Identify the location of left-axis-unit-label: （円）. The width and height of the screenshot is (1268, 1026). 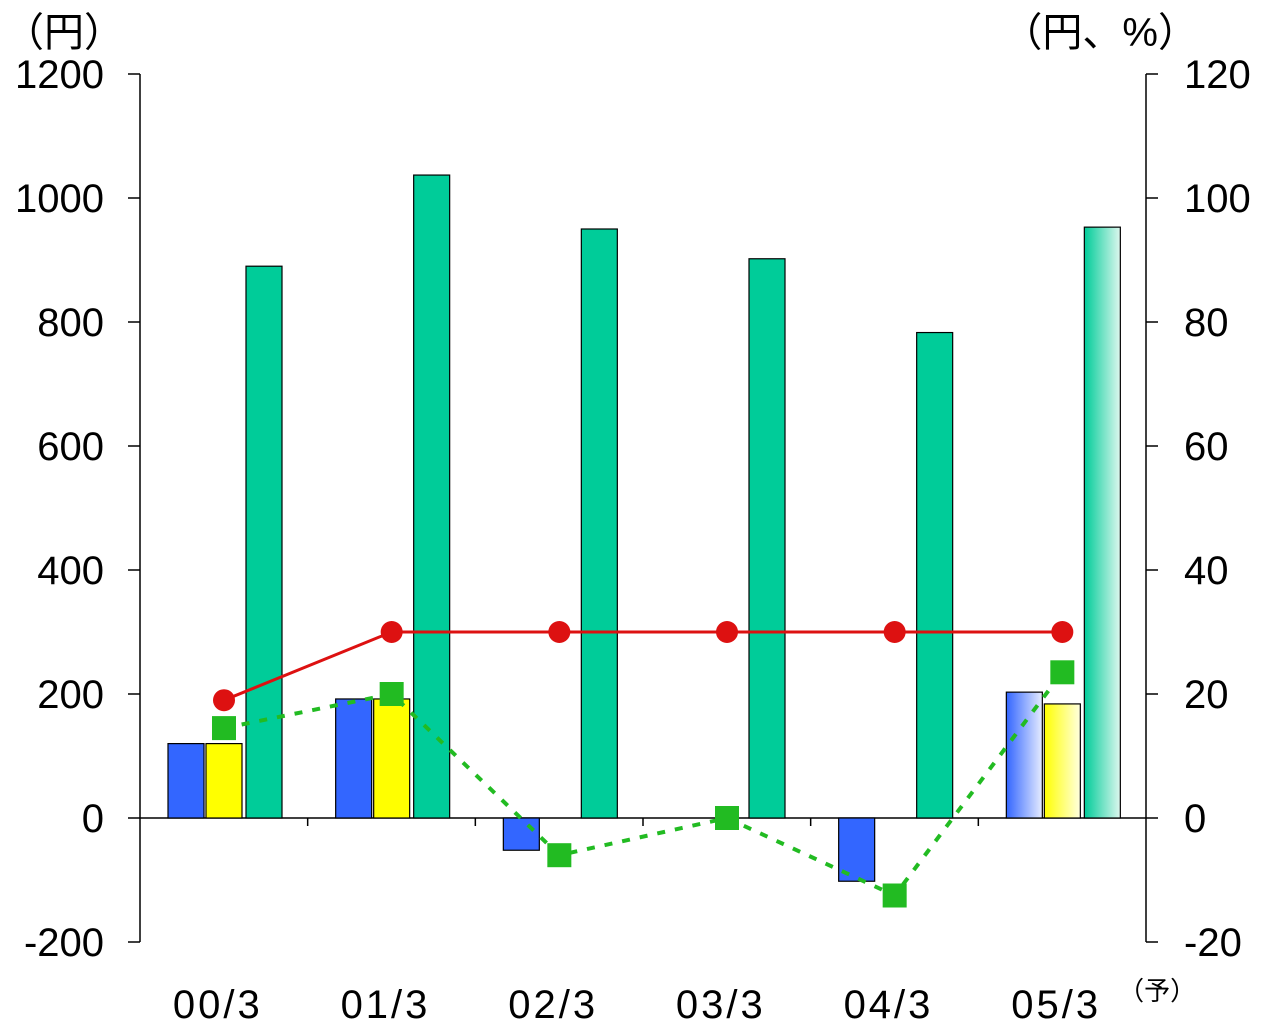
(64, 33).